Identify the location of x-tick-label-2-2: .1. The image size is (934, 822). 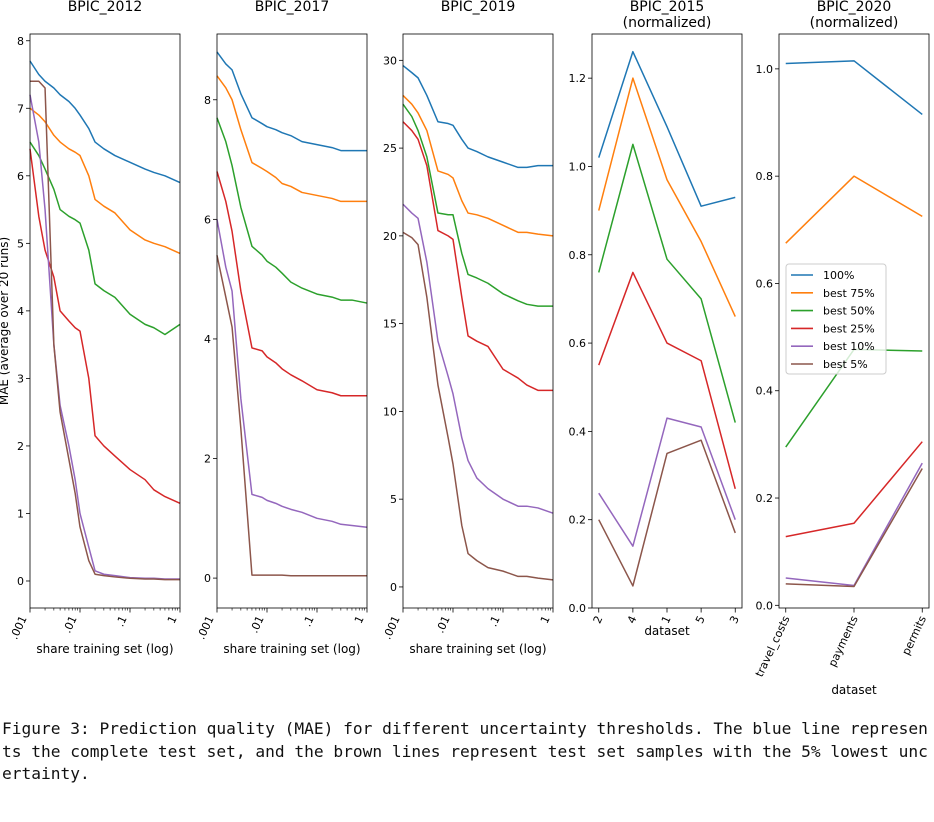
(494, 621).